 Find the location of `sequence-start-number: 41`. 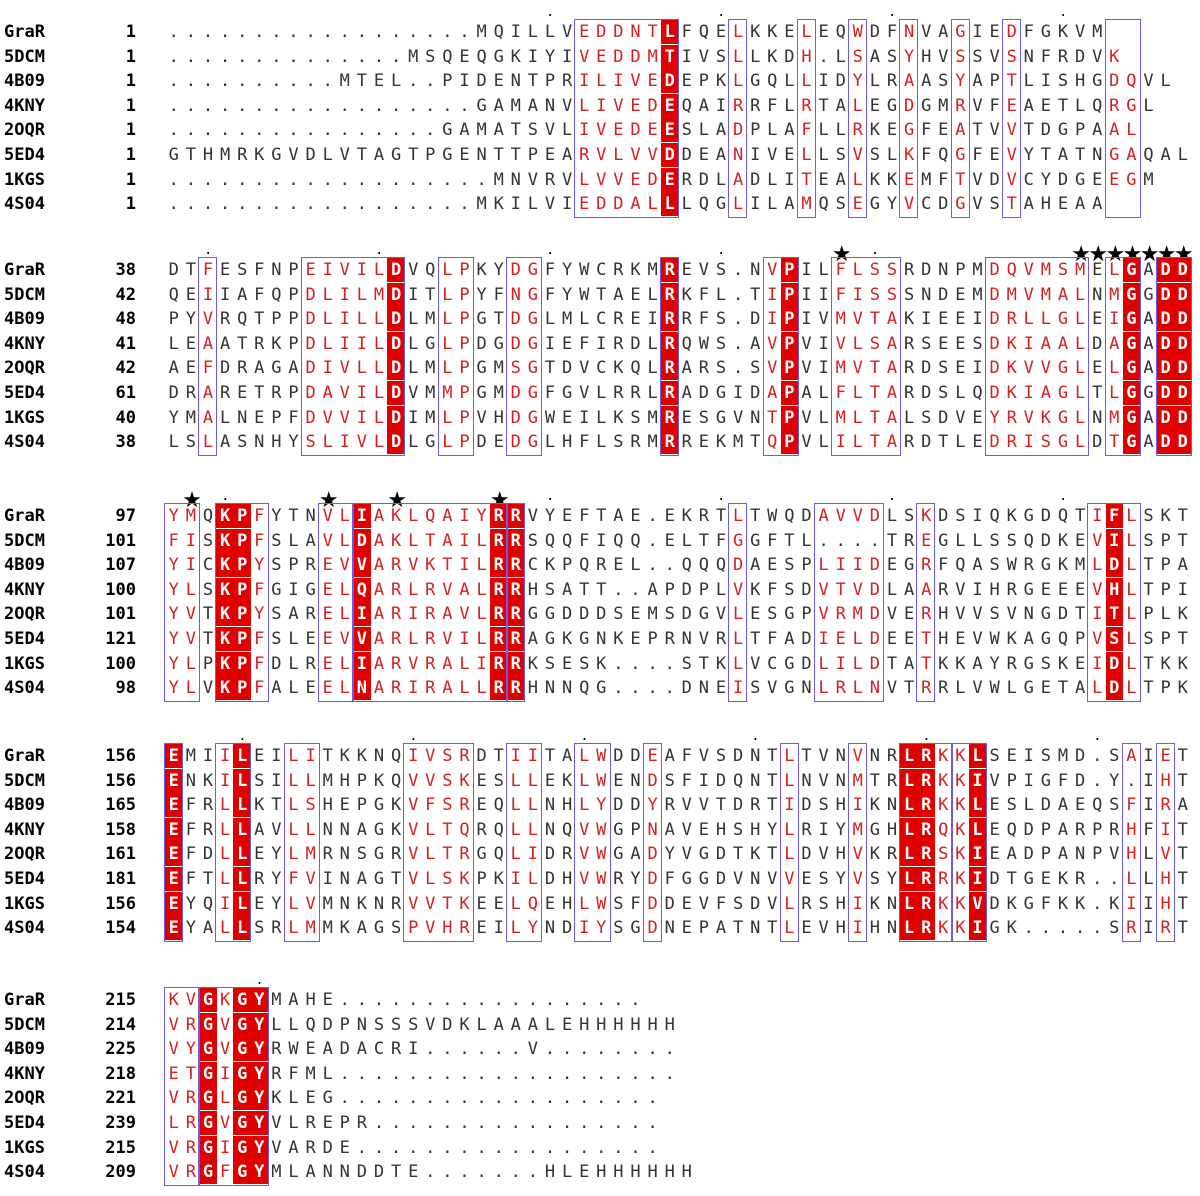

sequence-start-number: 41 is located at coordinates (125, 343).